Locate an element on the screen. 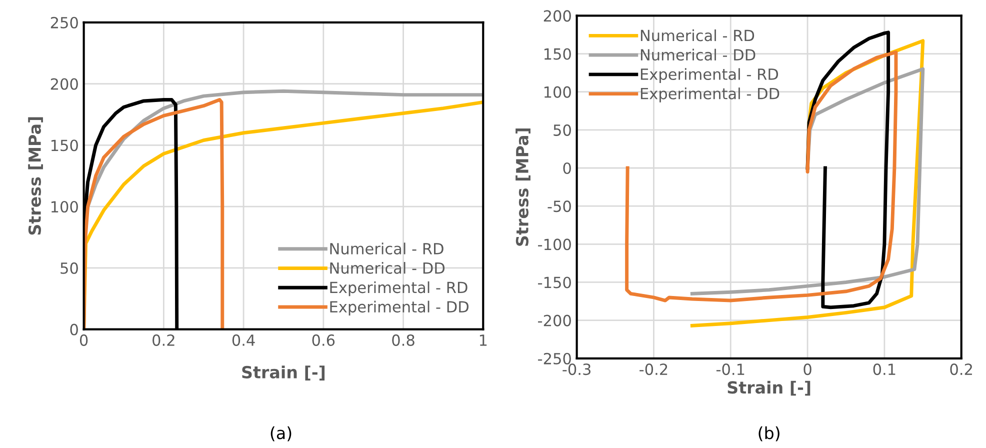 This screenshot has width=986, height=448. y-tick-label: 250 is located at coordinates (64, 22).